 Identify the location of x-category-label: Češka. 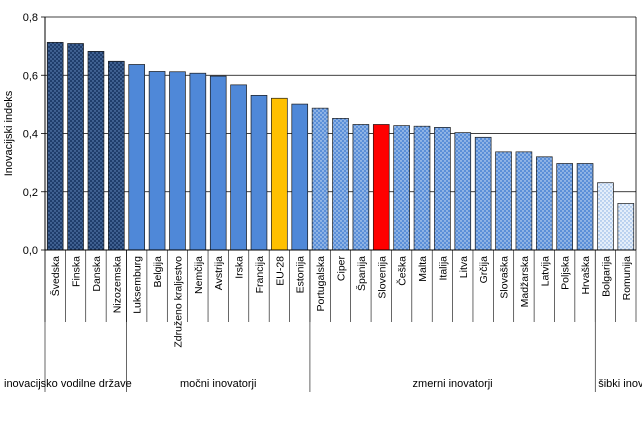
(402, 271).